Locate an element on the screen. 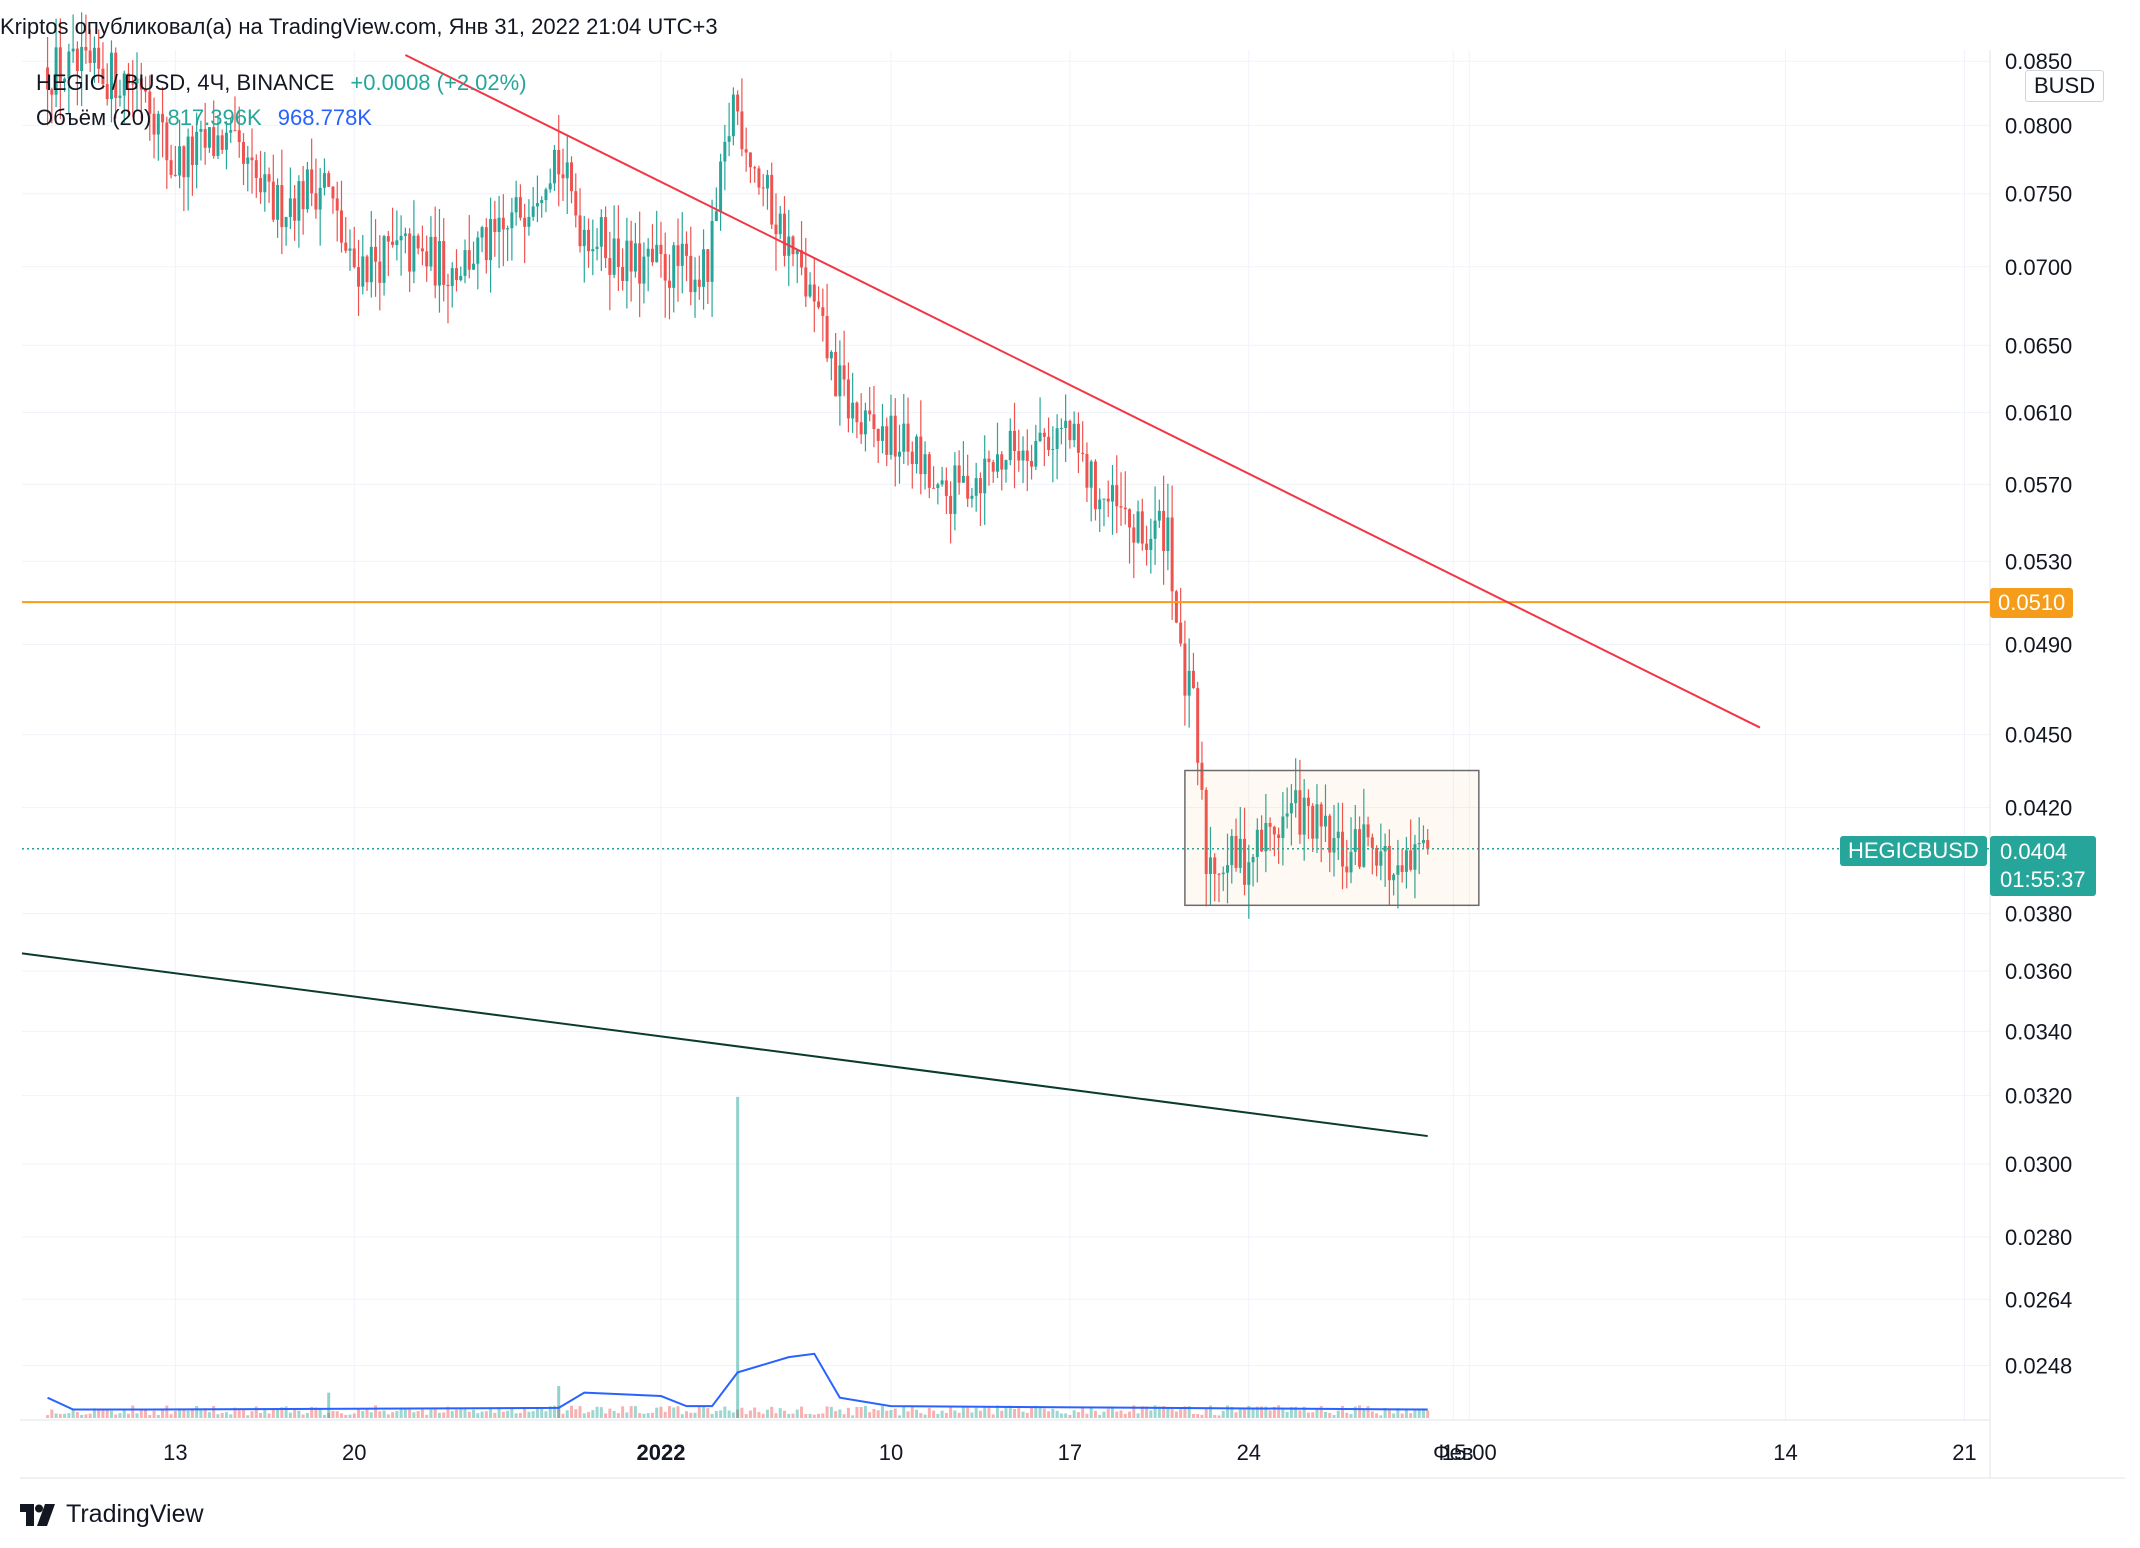 This screenshot has width=2140, height=1548. tradingview-logo: TradingView is located at coordinates (112, 1514).